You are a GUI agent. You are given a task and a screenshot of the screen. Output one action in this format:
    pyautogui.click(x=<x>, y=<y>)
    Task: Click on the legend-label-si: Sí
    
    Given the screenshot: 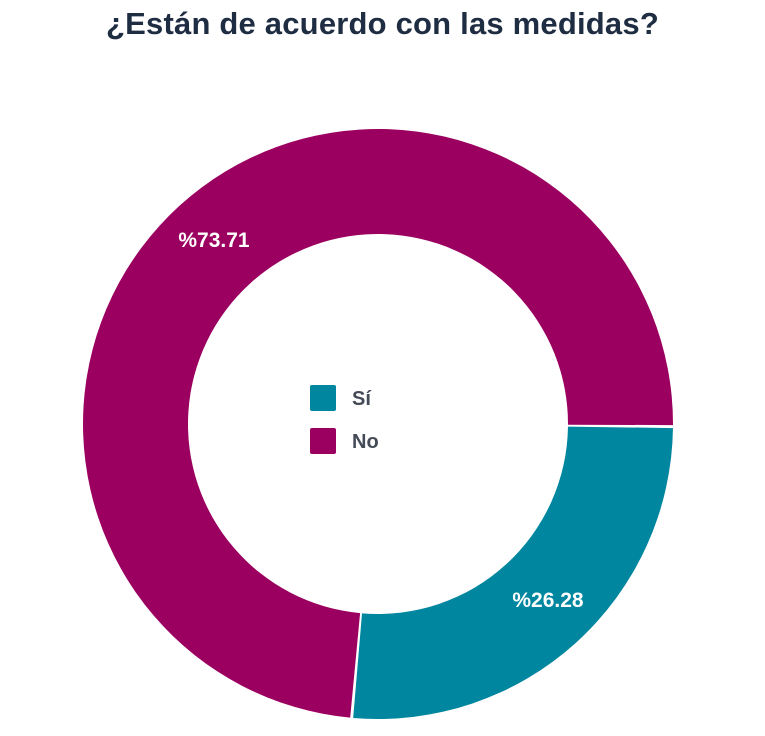 What is the action you would take?
    pyautogui.click(x=362, y=399)
    